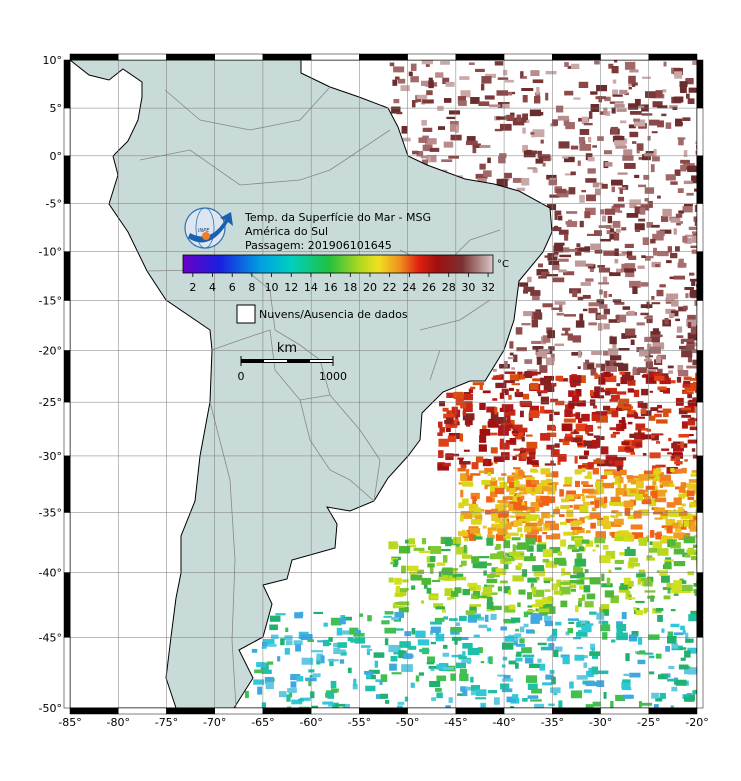 This screenshot has height=781, width=741. I want to click on colorbar-tick-label: 22, so click(390, 287).